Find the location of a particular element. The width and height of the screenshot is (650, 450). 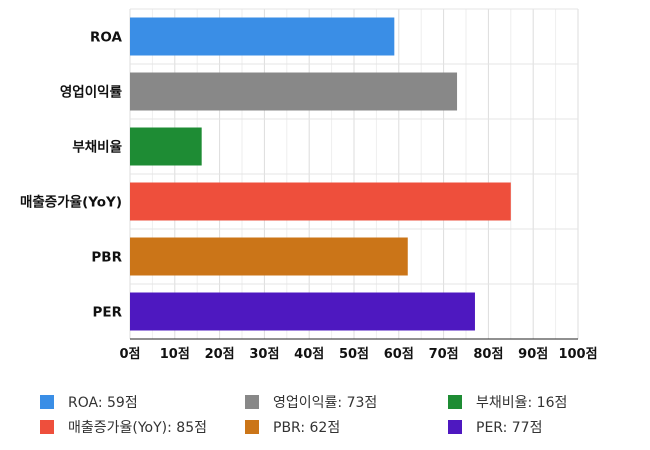

x-tick-label: 60점 is located at coordinates (399, 354).